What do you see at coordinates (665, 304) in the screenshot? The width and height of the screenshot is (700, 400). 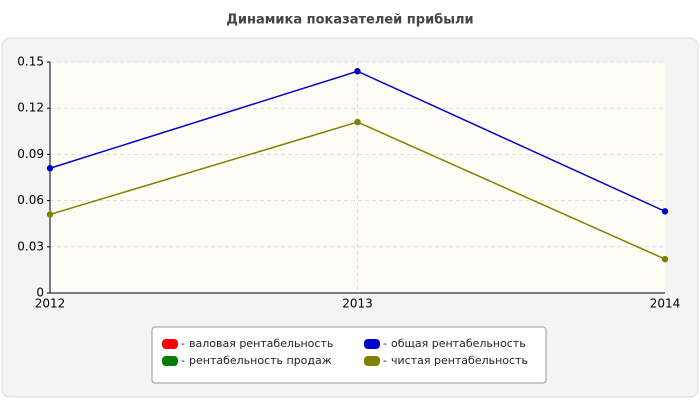 I see `x-tick-label: 2014` at bounding box center [665, 304].